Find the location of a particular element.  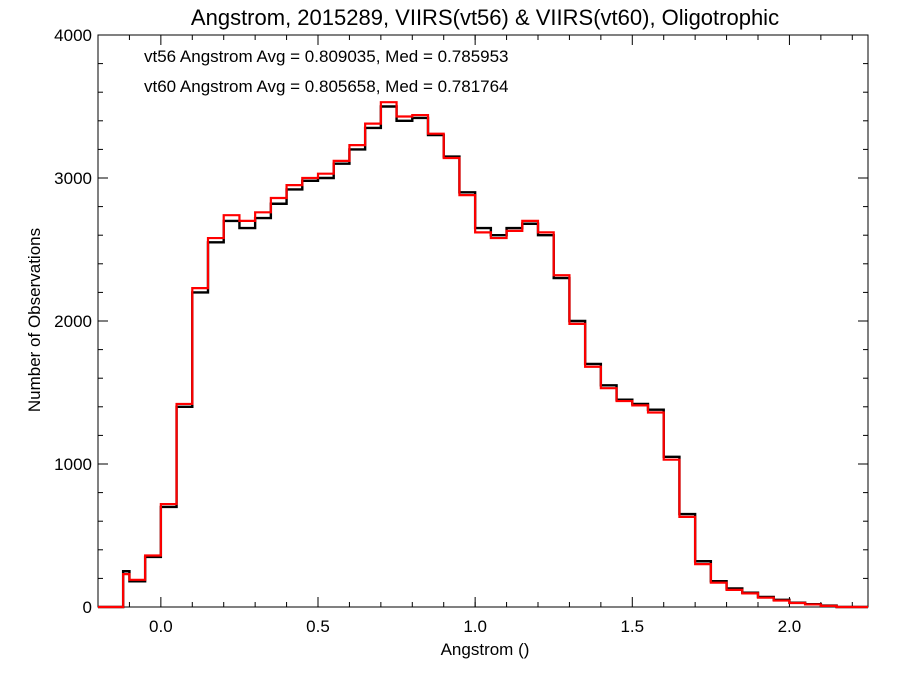

x-tick-label: 0.5 is located at coordinates (318, 626).